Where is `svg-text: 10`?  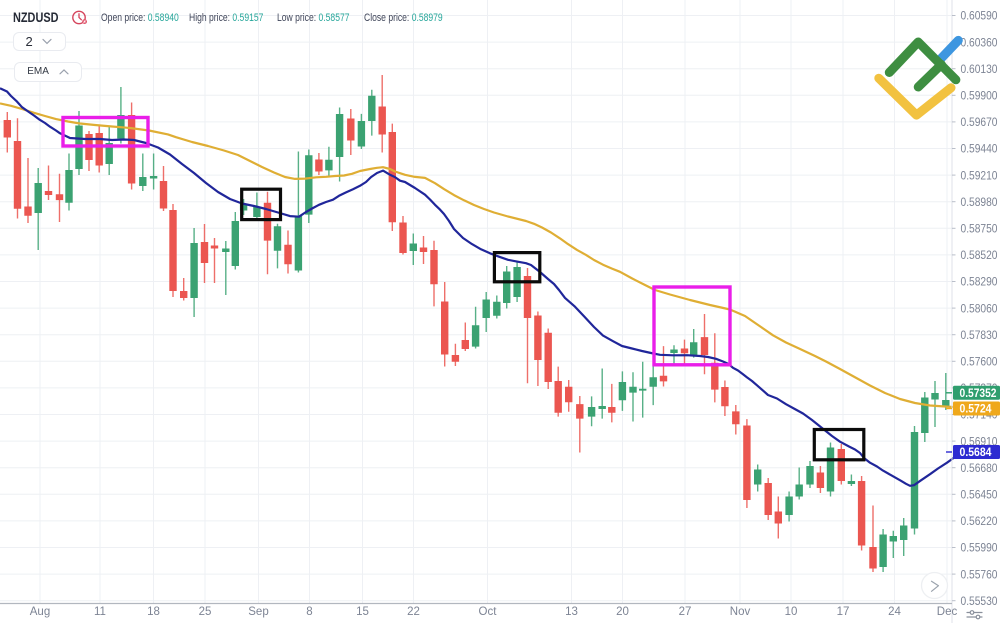 svg-text: 10 is located at coordinates (791, 612).